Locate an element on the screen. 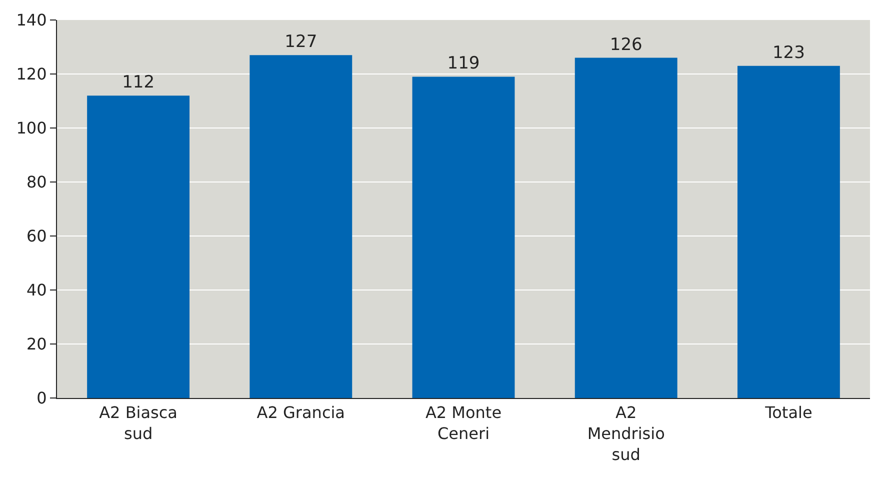  data-label: 123 is located at coordinates (788, 52).